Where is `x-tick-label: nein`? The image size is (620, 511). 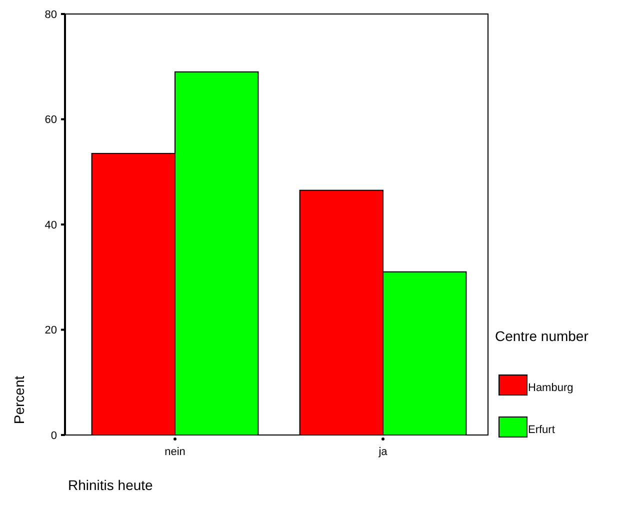
x-tick-label: nein is located at coordinates (175, 452).